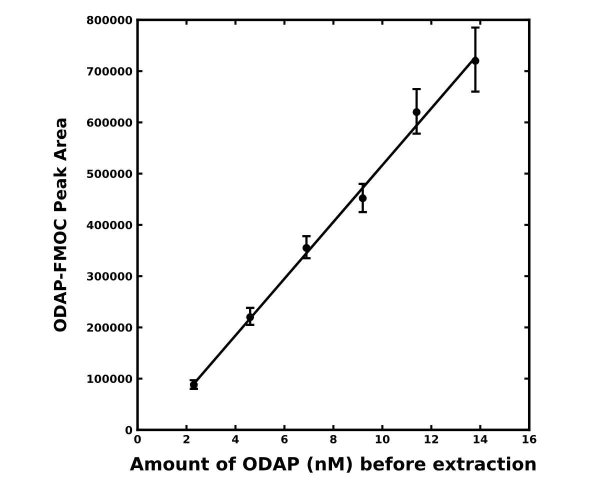  Describe the element at coordinates (529, 439) in the screenshot. I see `x-tick-label: 16` at that location.